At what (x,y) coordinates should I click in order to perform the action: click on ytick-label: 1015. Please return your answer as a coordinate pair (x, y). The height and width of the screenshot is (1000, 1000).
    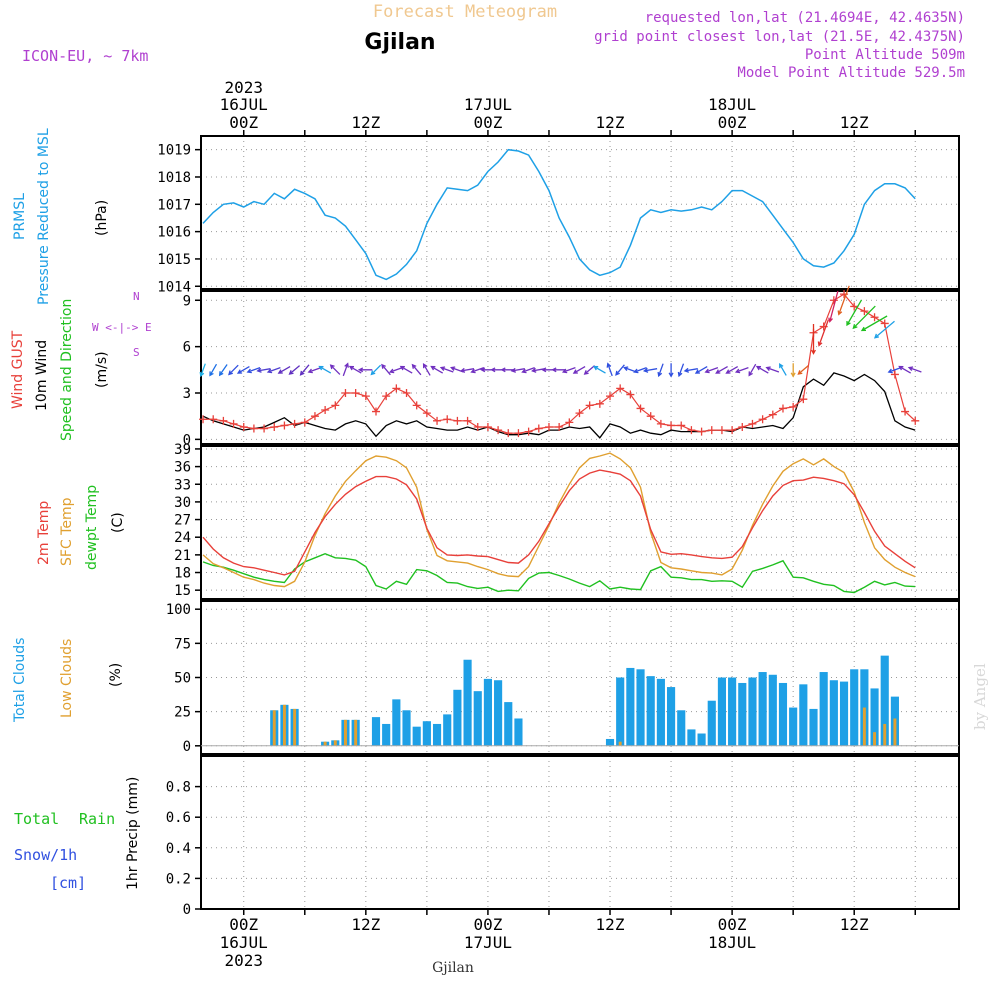
    Looking at the image, I should click on (174, 260).